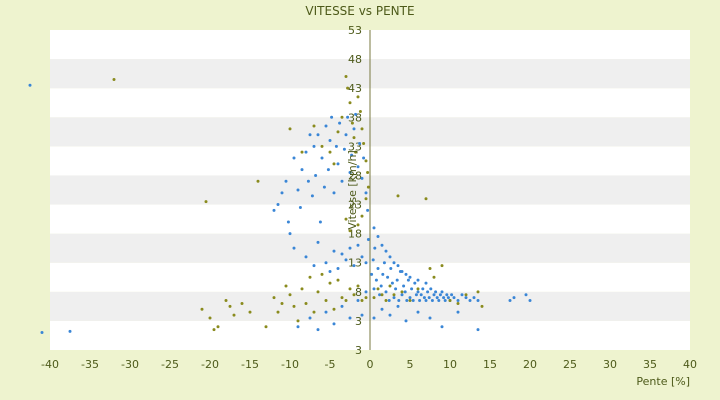  I want to click on y-axis-label: Vitesse [km/h], so click(352, 190).